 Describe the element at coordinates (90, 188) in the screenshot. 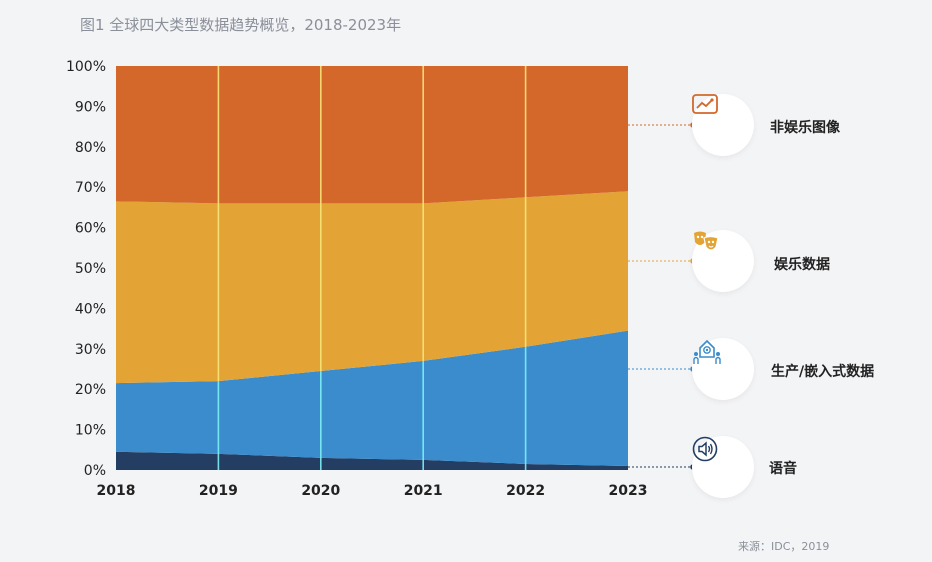

I see `y-tick-label: 70%` at that location.